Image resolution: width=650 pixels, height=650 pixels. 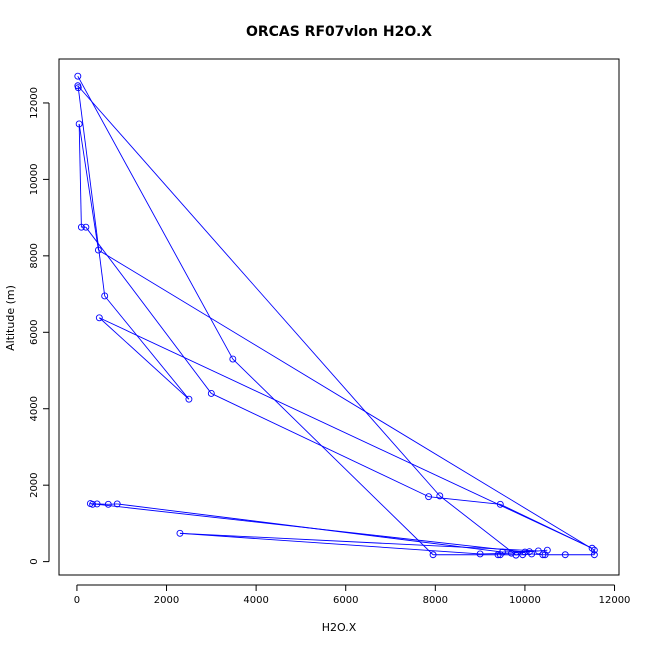 What do you see at coordinates (34, 103) in the screenshot?
I see `y-tick-label: 12000` at bounding box center [34, 103].